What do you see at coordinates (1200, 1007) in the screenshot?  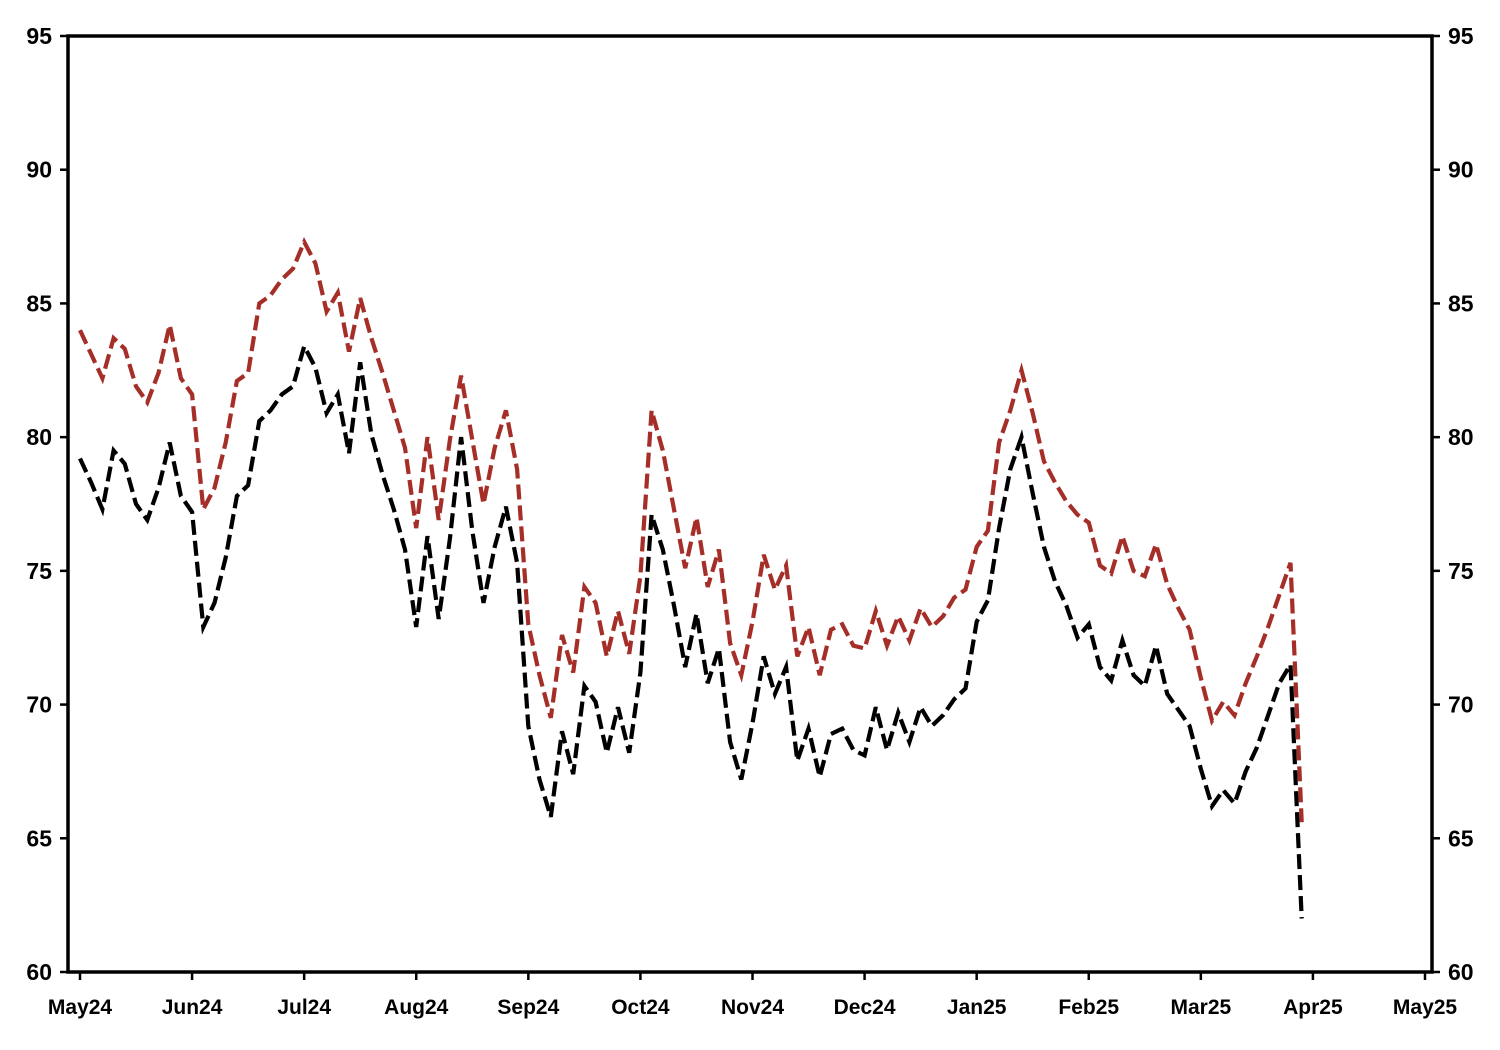 I see `x-axis-label-Mar25: Mar25` at bounding box center [1200, 1007].